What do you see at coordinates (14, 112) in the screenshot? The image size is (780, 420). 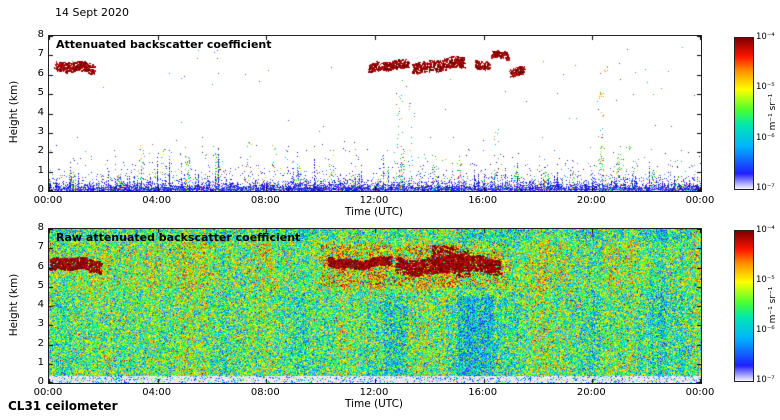 I see `y-axis-label-top: Height (km)` at bounding box center [14, 112].